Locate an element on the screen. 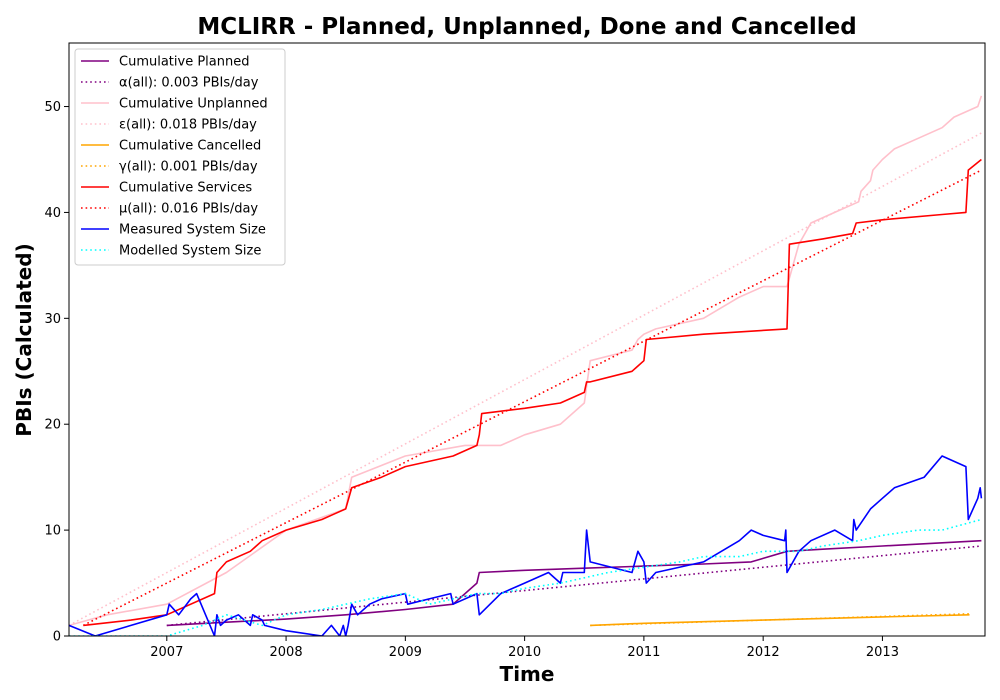 The image size is (1000, 700). legend-entry: Measured System Size is located at coordinates (192, 230).